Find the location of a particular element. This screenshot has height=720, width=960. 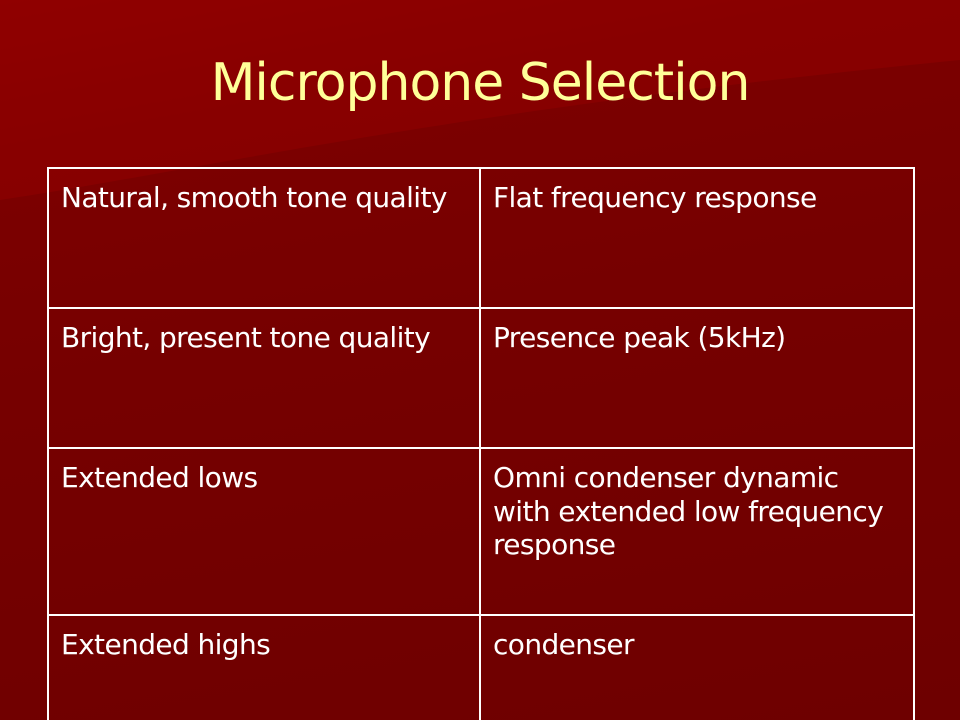

table-cell-solution: condenser is located at coordinates (697, 667).